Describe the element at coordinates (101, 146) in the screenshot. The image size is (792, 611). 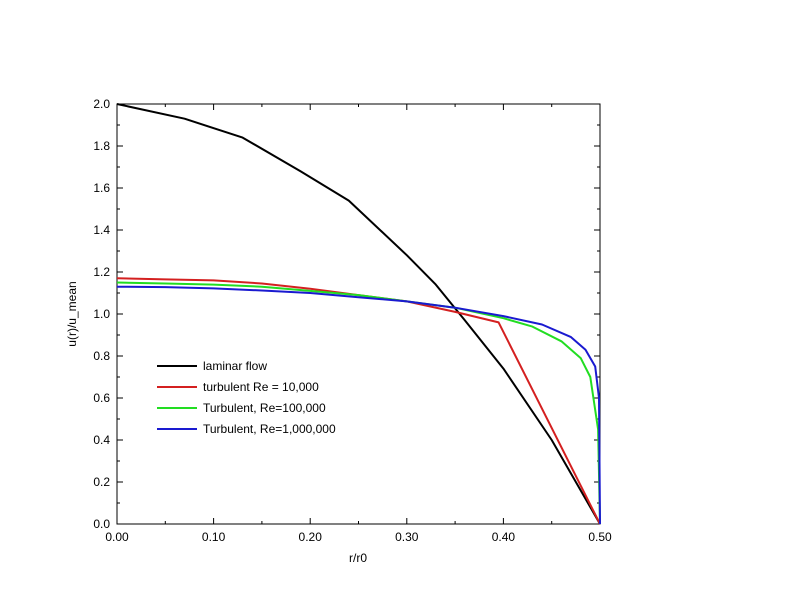
I see `y-tick-label: 1.8` at that location.